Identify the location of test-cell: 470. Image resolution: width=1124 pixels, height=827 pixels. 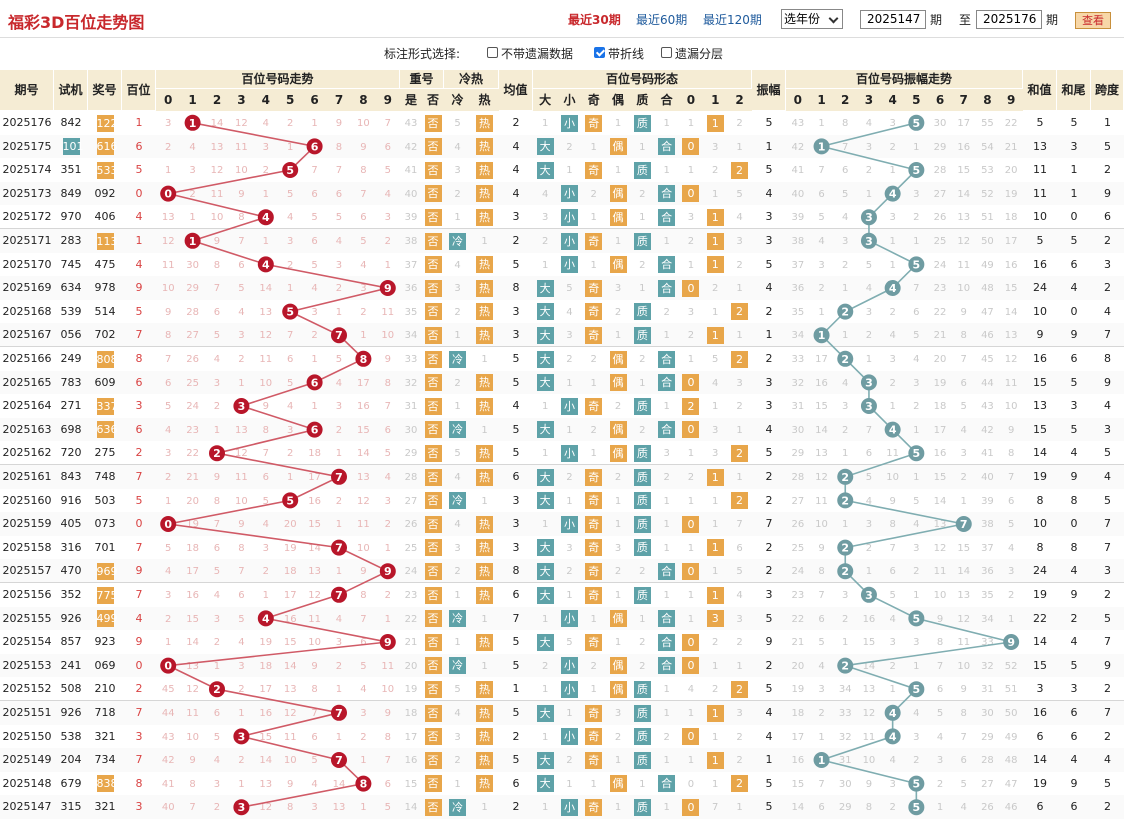
(71, 571).